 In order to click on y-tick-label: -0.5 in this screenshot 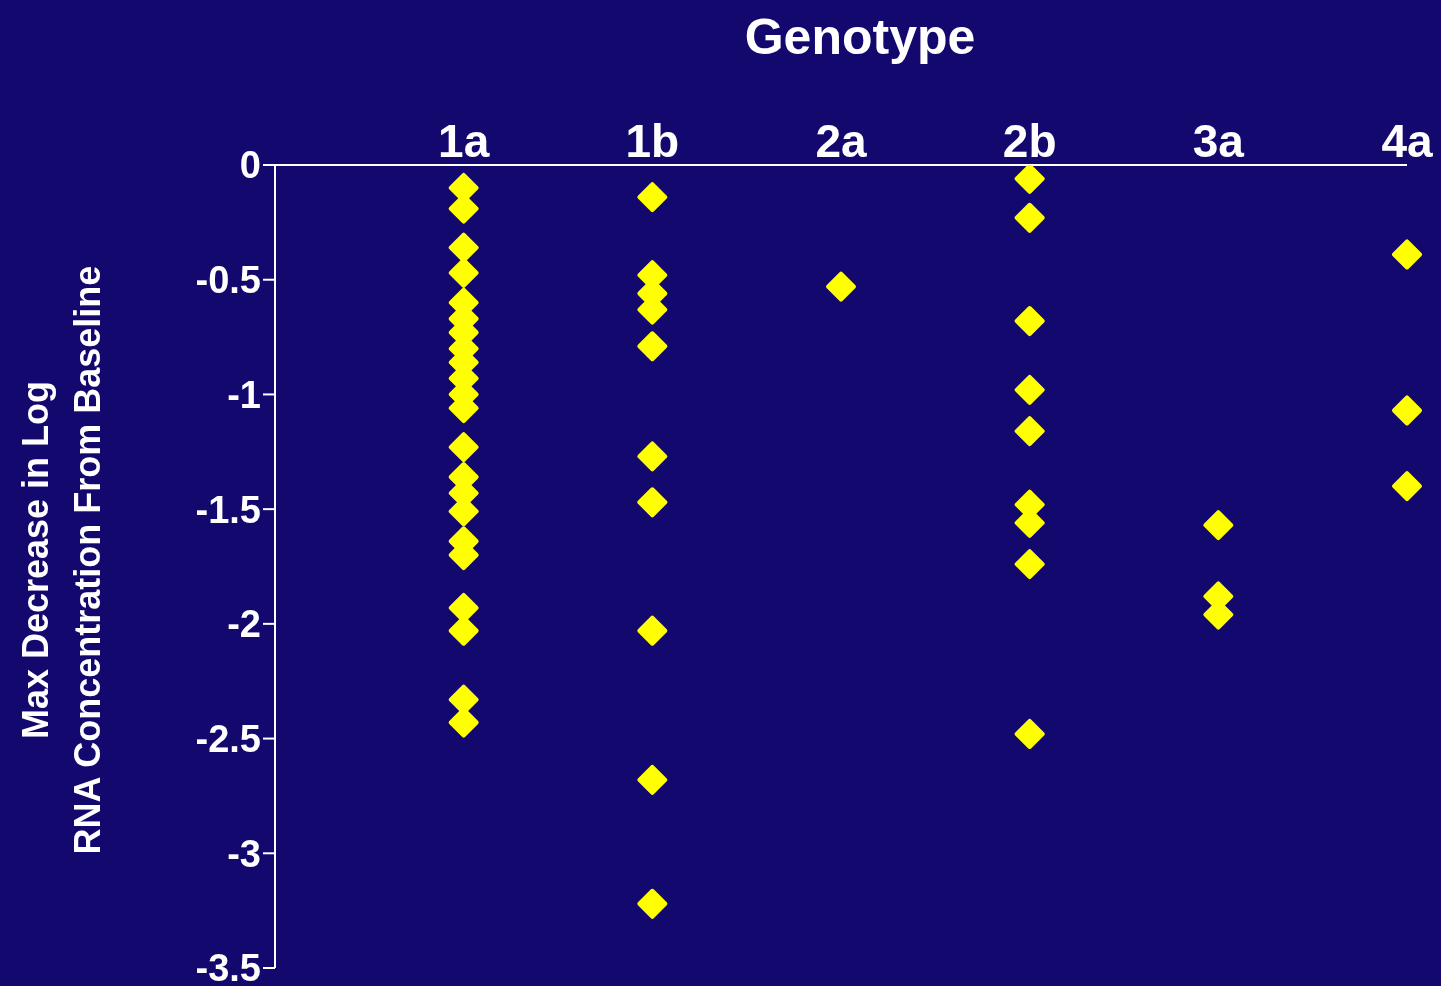, I will do `click(228, 280)`.